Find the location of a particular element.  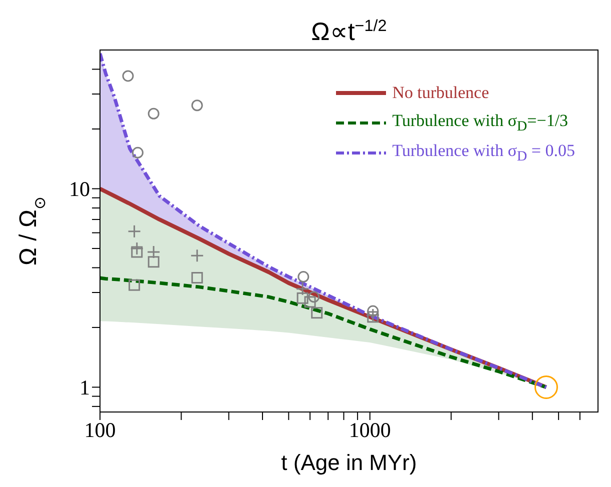

x-tick-label: 100 is located at coordinates (100, 430).